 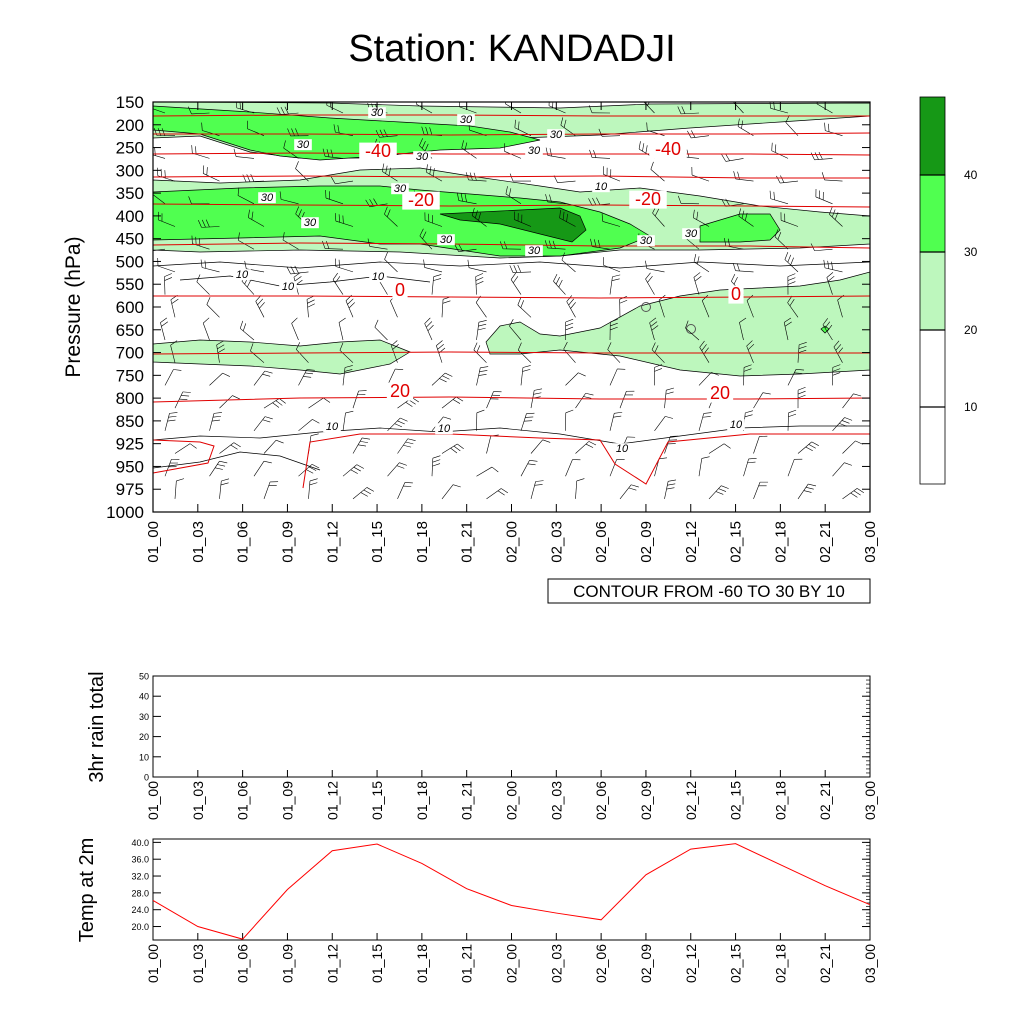 I want to click on temperature-contour-label: 0, so click(x=736, y=294).